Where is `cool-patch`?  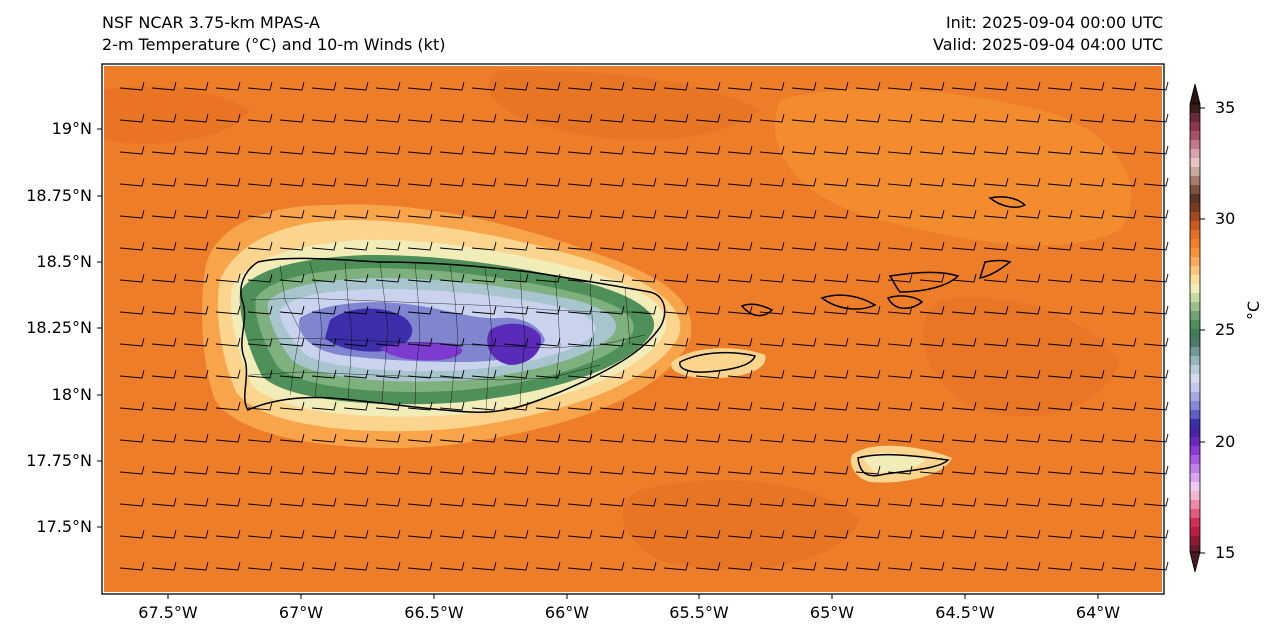
cool-patch is located at coordinates (741, 525).